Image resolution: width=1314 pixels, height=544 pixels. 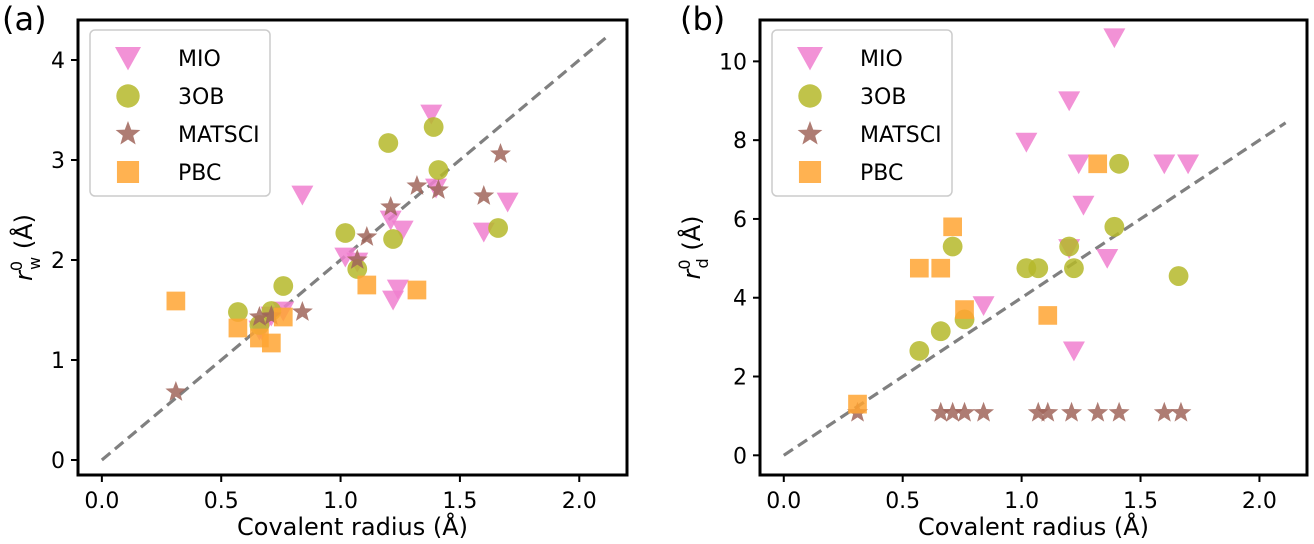 I want to click on y-tick-label: 1, so click(x=58, y=361).